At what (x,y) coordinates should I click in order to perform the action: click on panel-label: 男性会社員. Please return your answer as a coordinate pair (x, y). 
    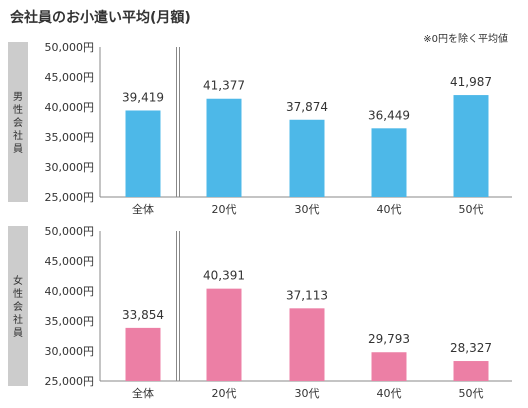
    Looking at the image, I should click on (18, 123).